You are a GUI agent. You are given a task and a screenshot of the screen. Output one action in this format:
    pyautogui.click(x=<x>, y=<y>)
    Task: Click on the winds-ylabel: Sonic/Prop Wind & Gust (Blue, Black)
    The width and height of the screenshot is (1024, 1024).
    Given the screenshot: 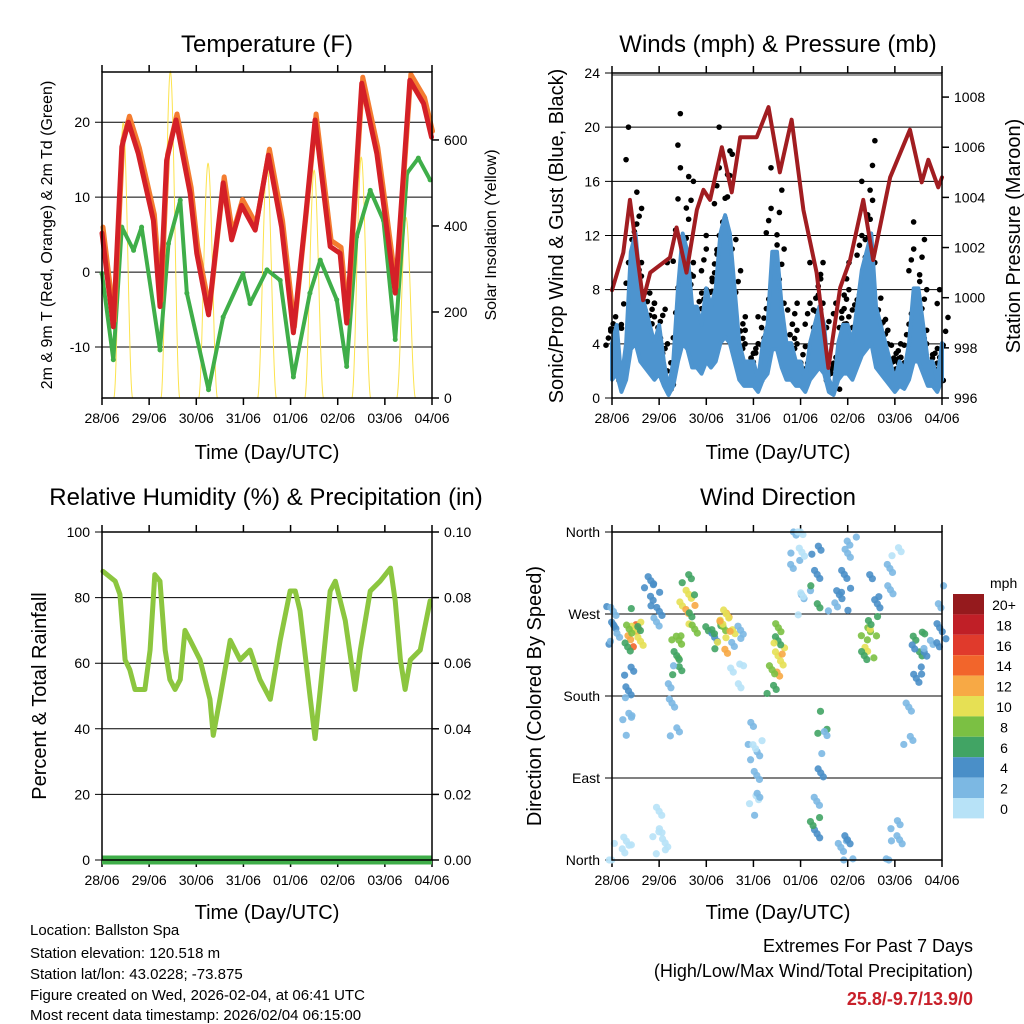 What is the action you would take?
    pyautogui.click(x=557, y=236)
    